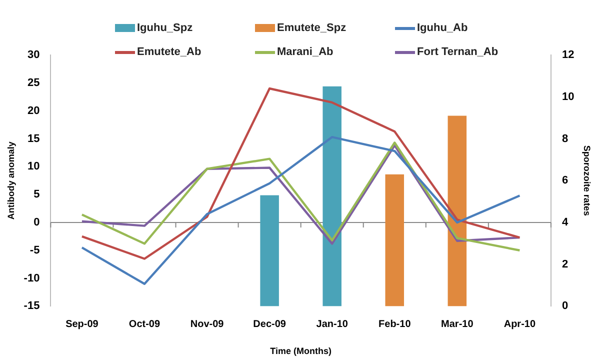 The image size is (600, 363). I want to click on x-tick-label: Sep-09, so click(82, 324).